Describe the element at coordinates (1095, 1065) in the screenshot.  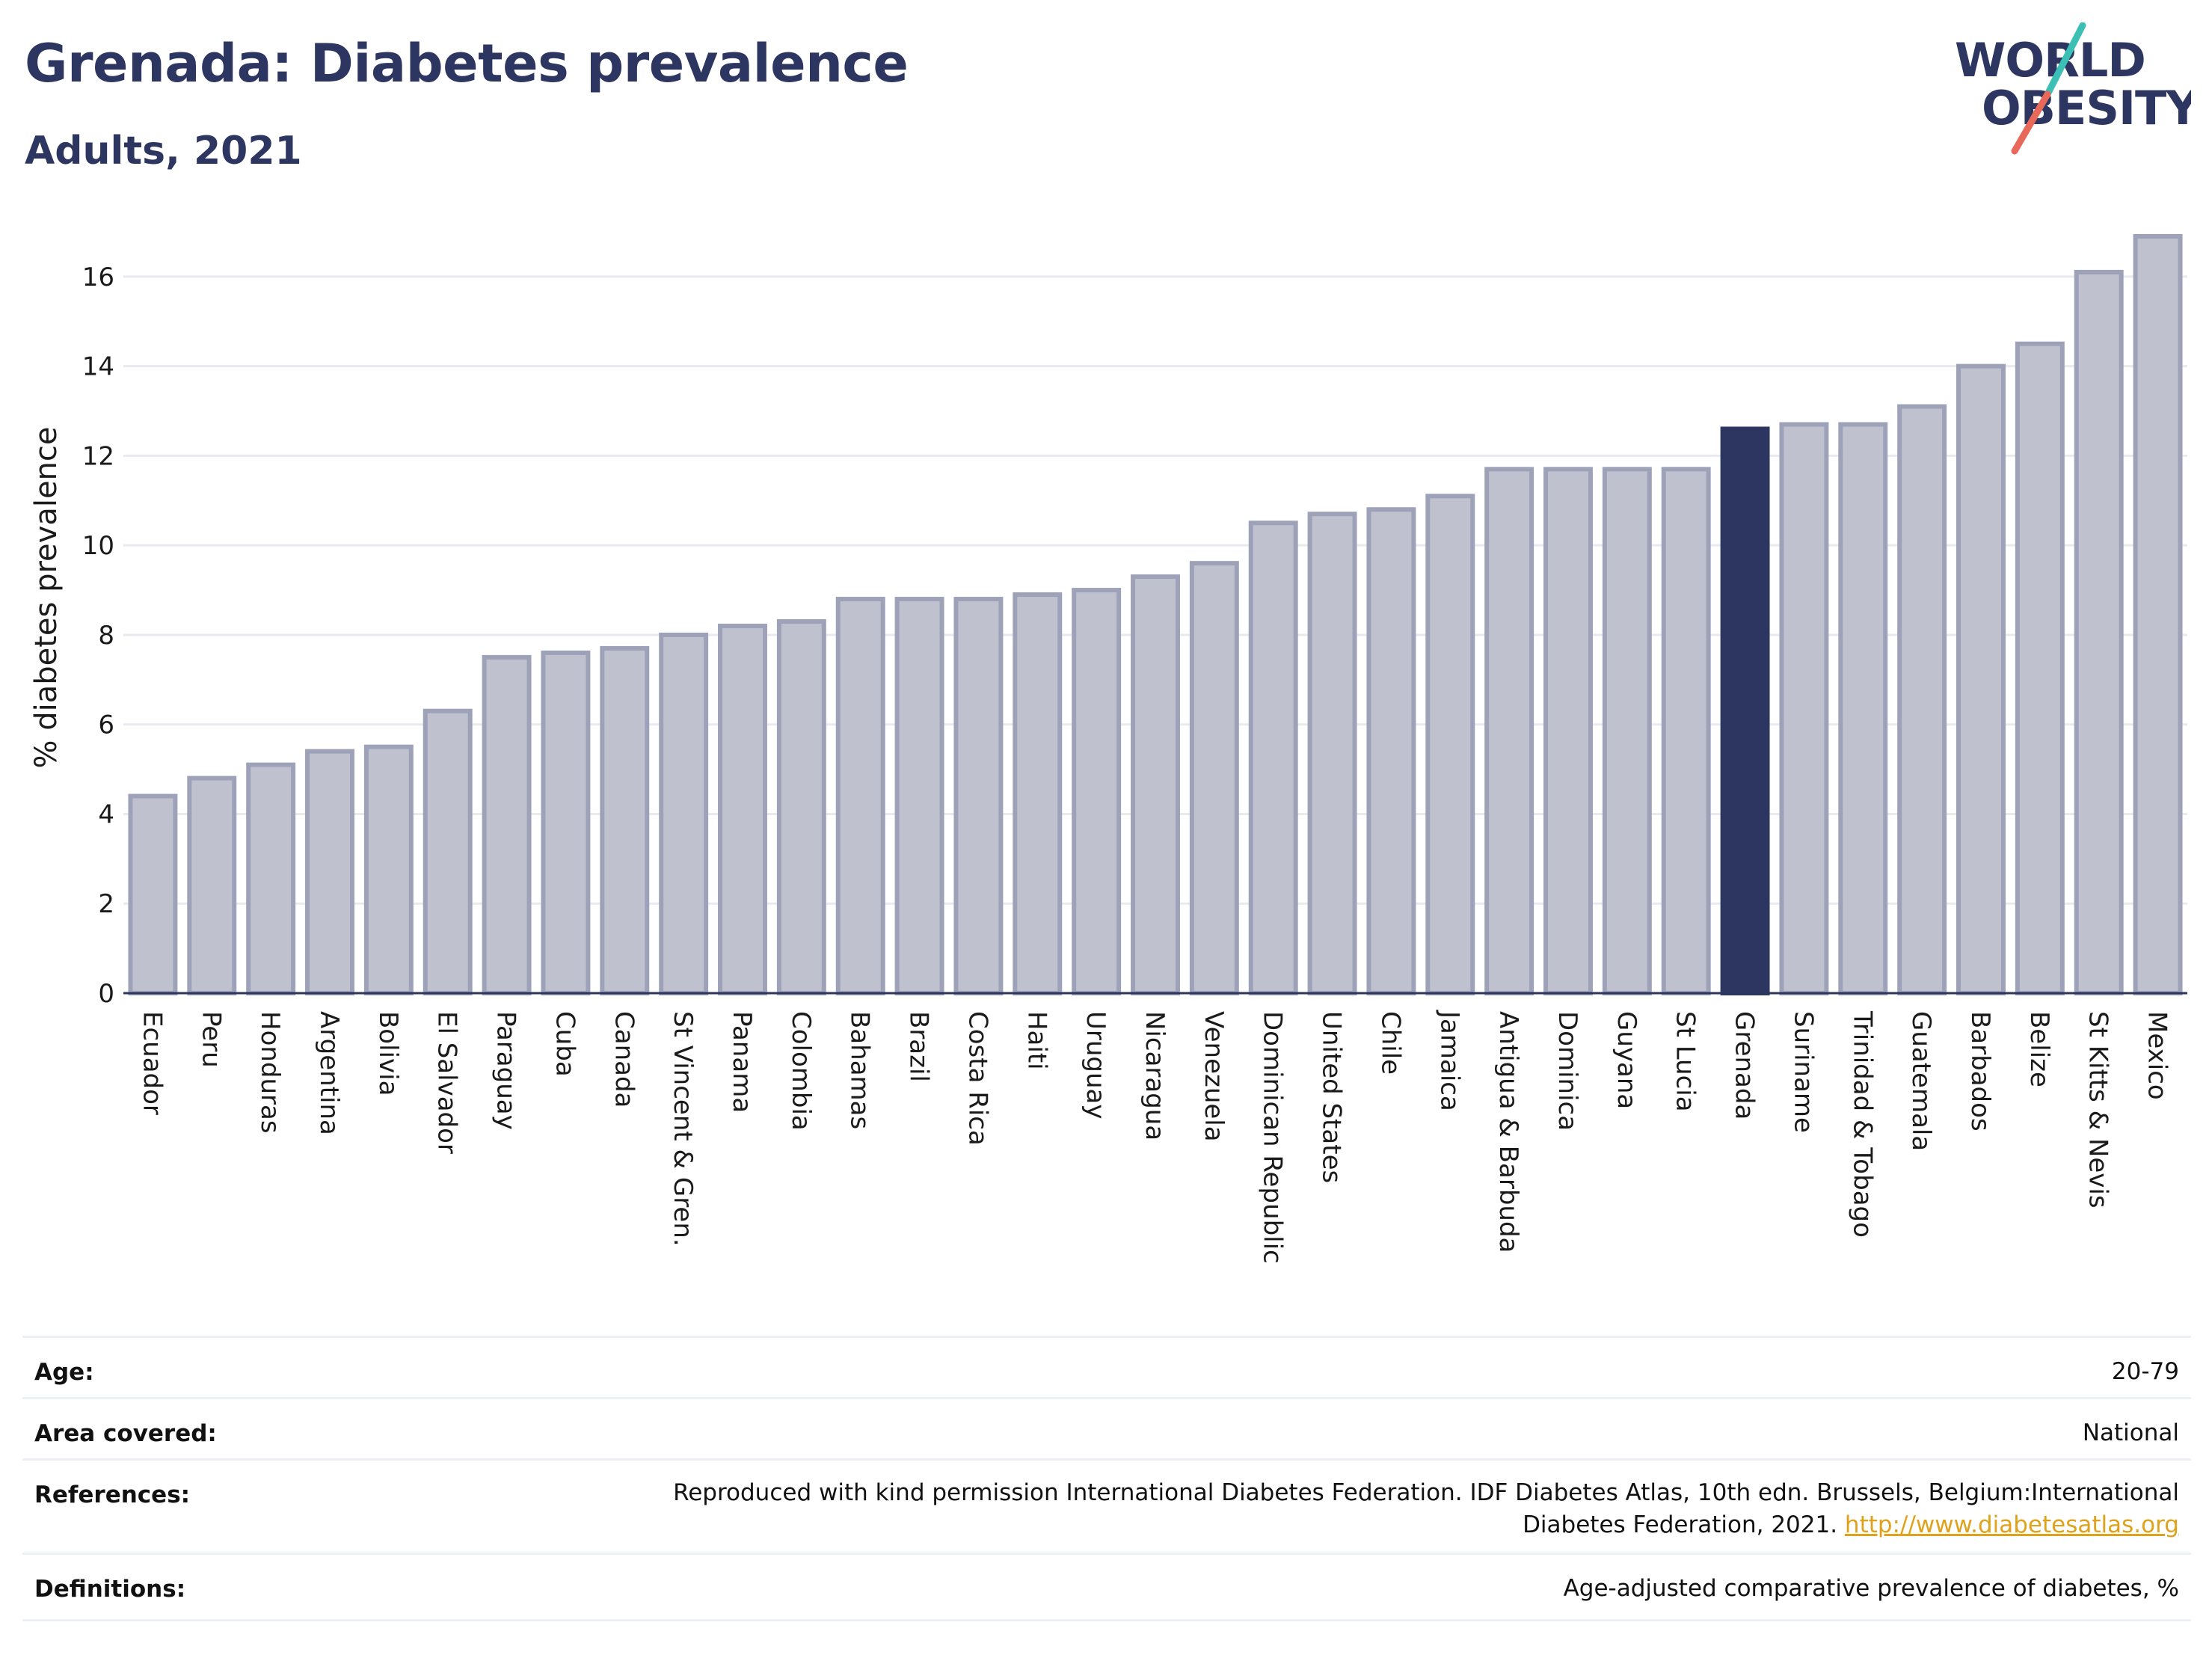
I see `x-tick-label: Uruguay` at that location.